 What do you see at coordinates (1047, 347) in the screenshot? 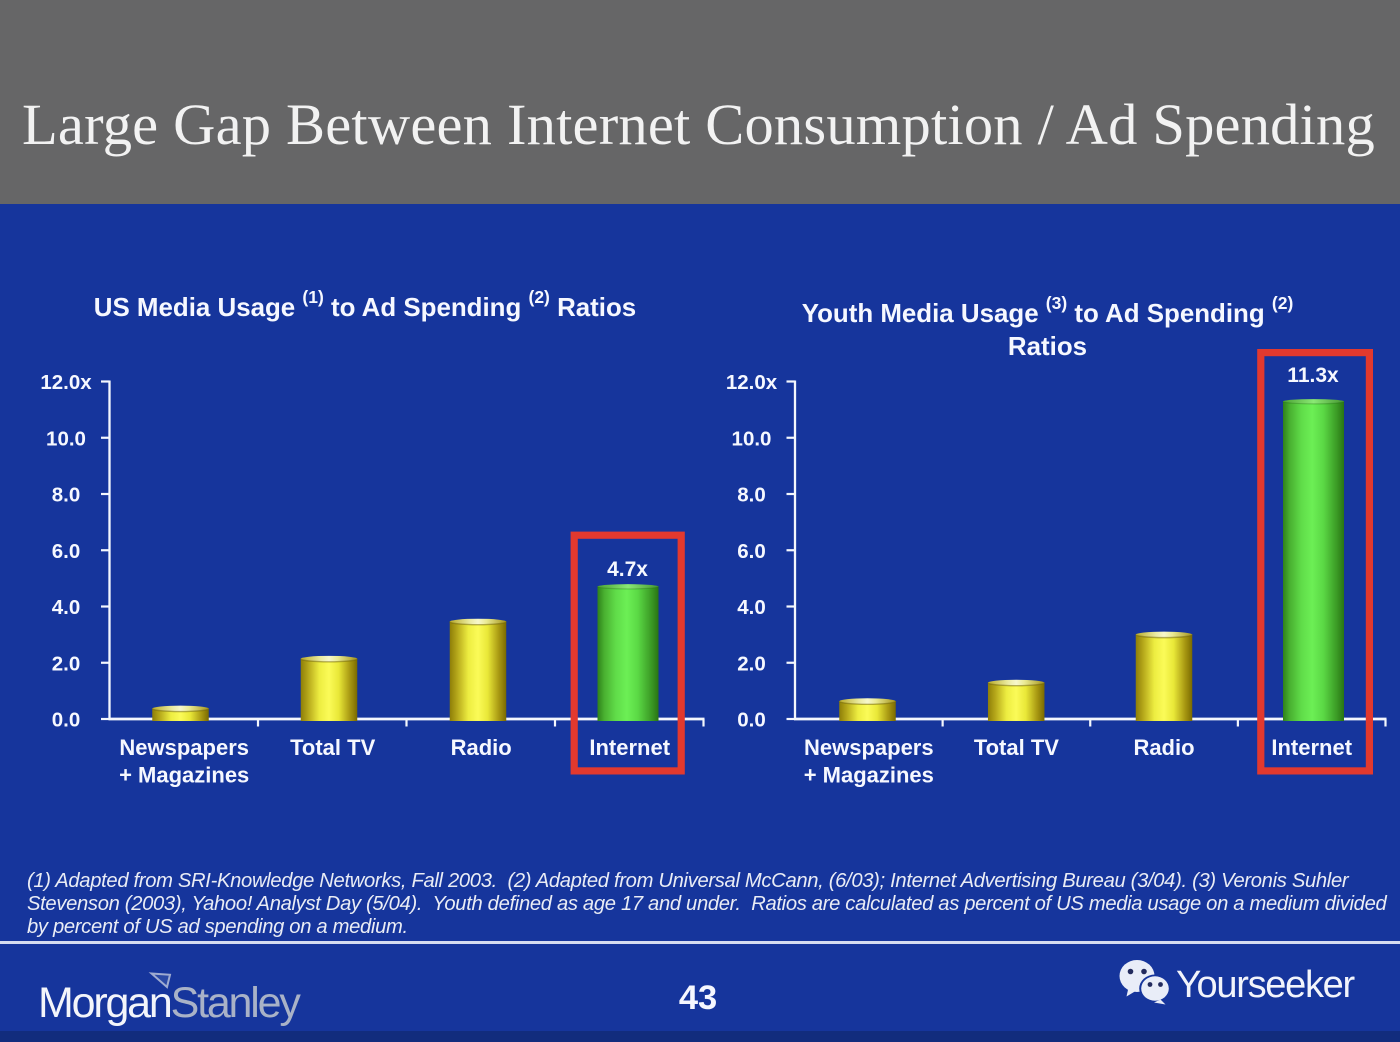
I see `svg-text: Ratios` at bounding box center [1047, 347].